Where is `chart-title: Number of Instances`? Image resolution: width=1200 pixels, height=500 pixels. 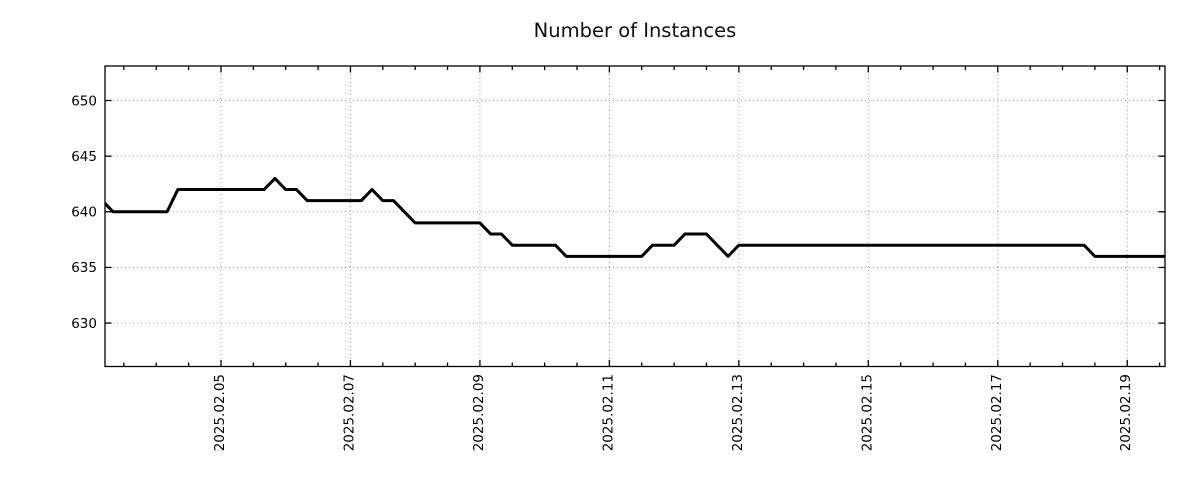 chart-title: Number of Instances is located at coordinates (635, 30).